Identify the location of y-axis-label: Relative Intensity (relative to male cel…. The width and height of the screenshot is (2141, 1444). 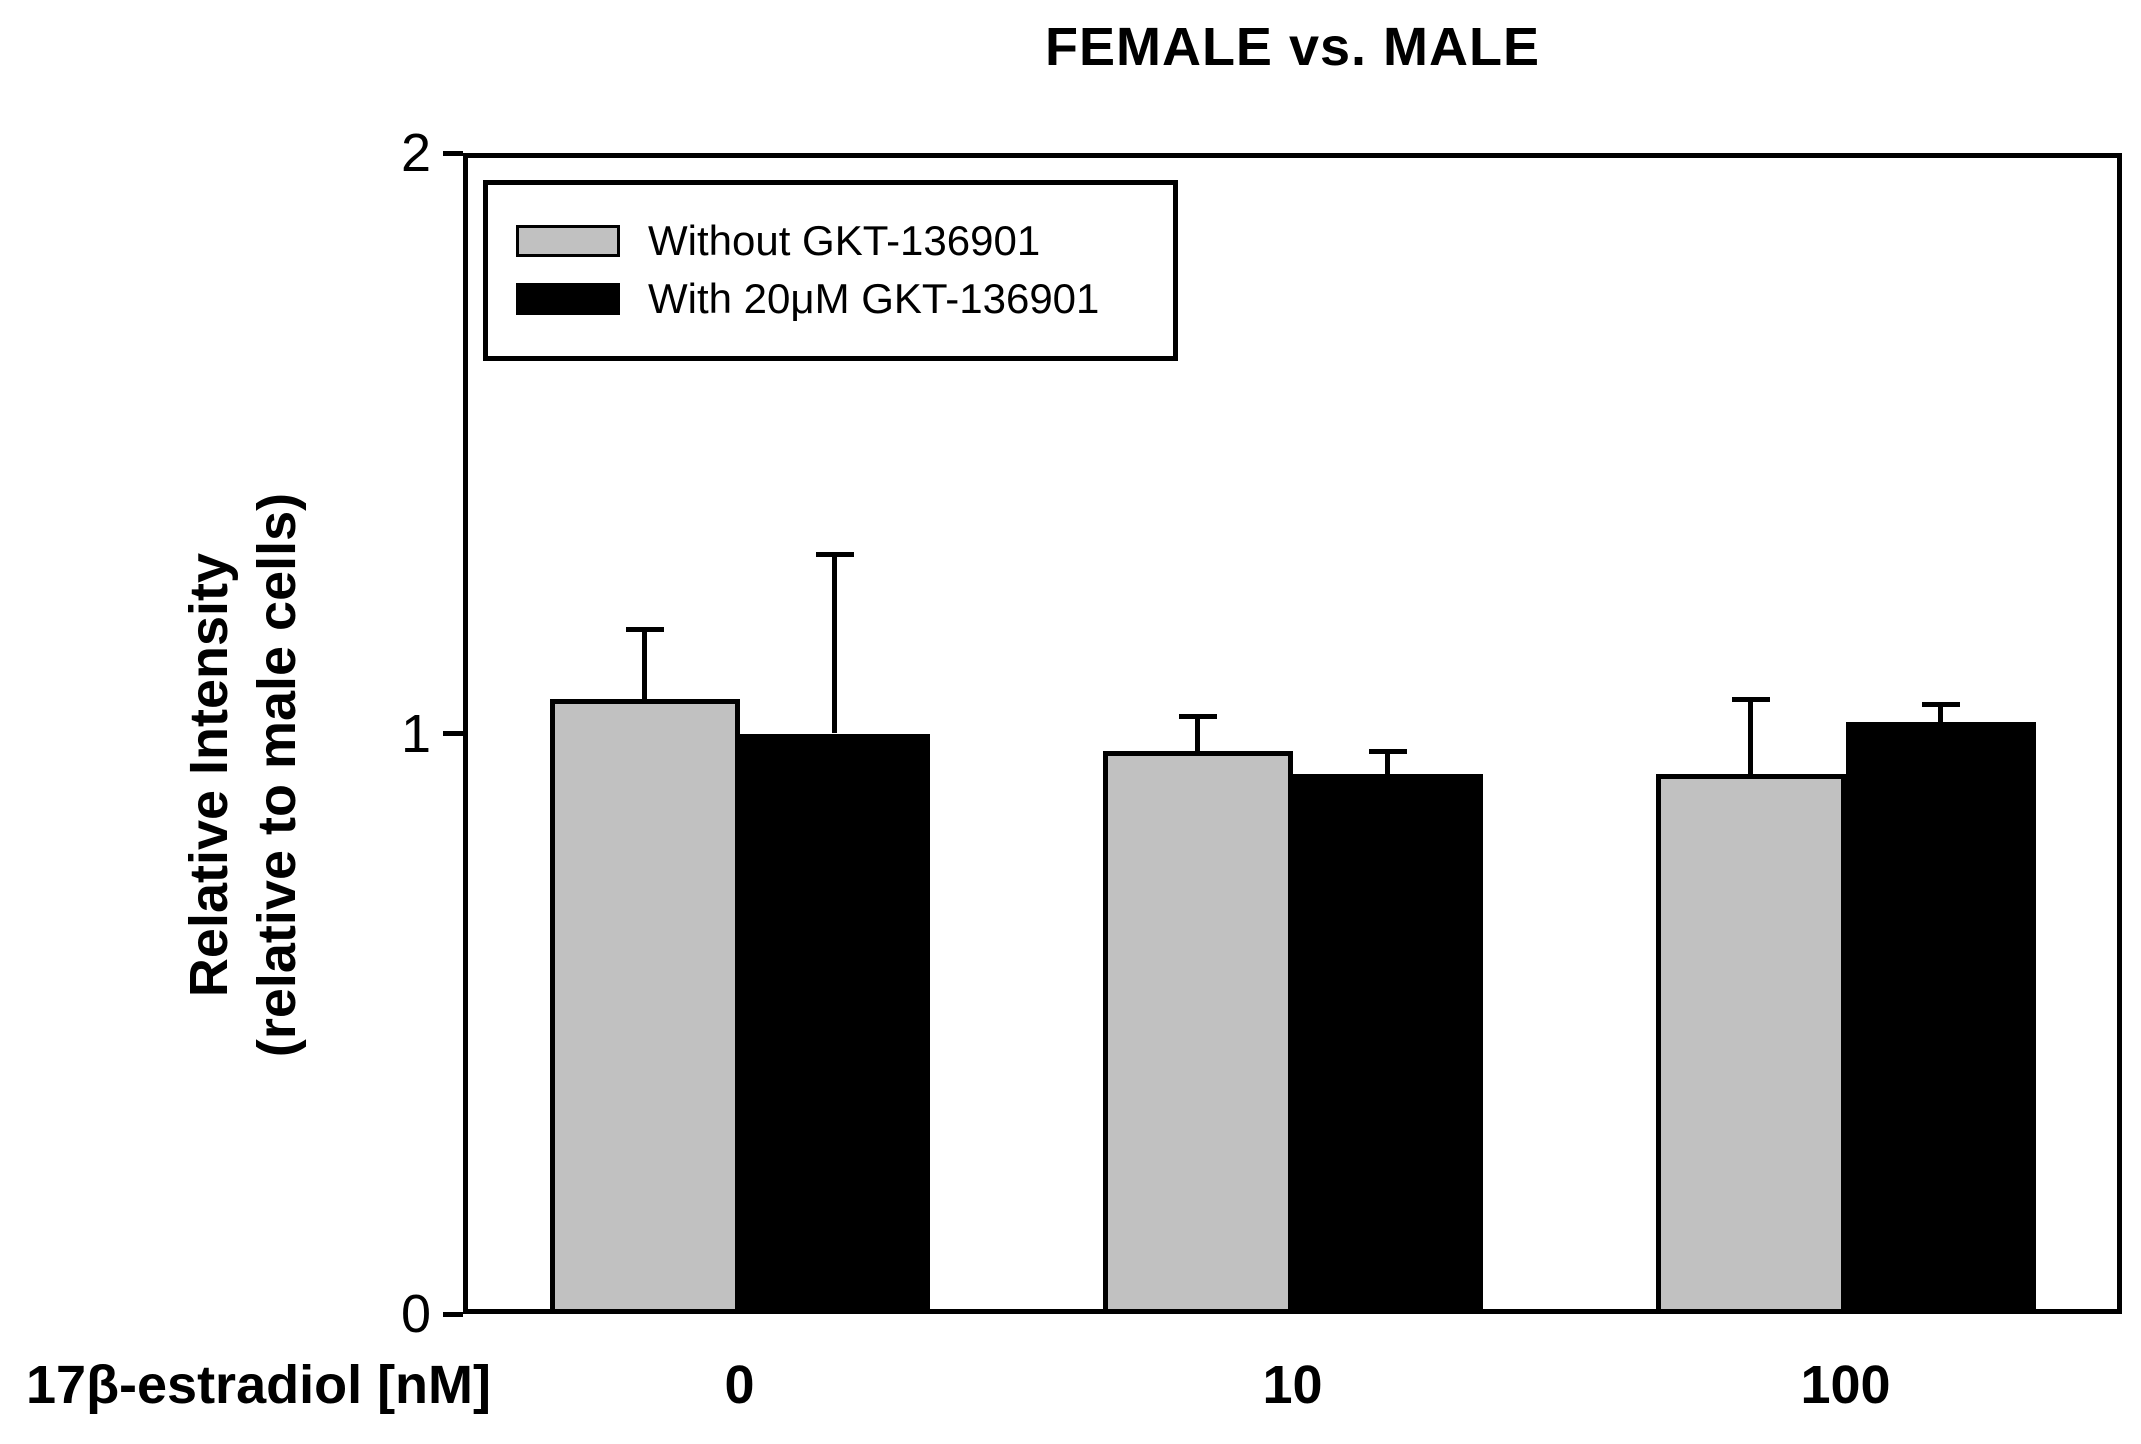
(243, 775).